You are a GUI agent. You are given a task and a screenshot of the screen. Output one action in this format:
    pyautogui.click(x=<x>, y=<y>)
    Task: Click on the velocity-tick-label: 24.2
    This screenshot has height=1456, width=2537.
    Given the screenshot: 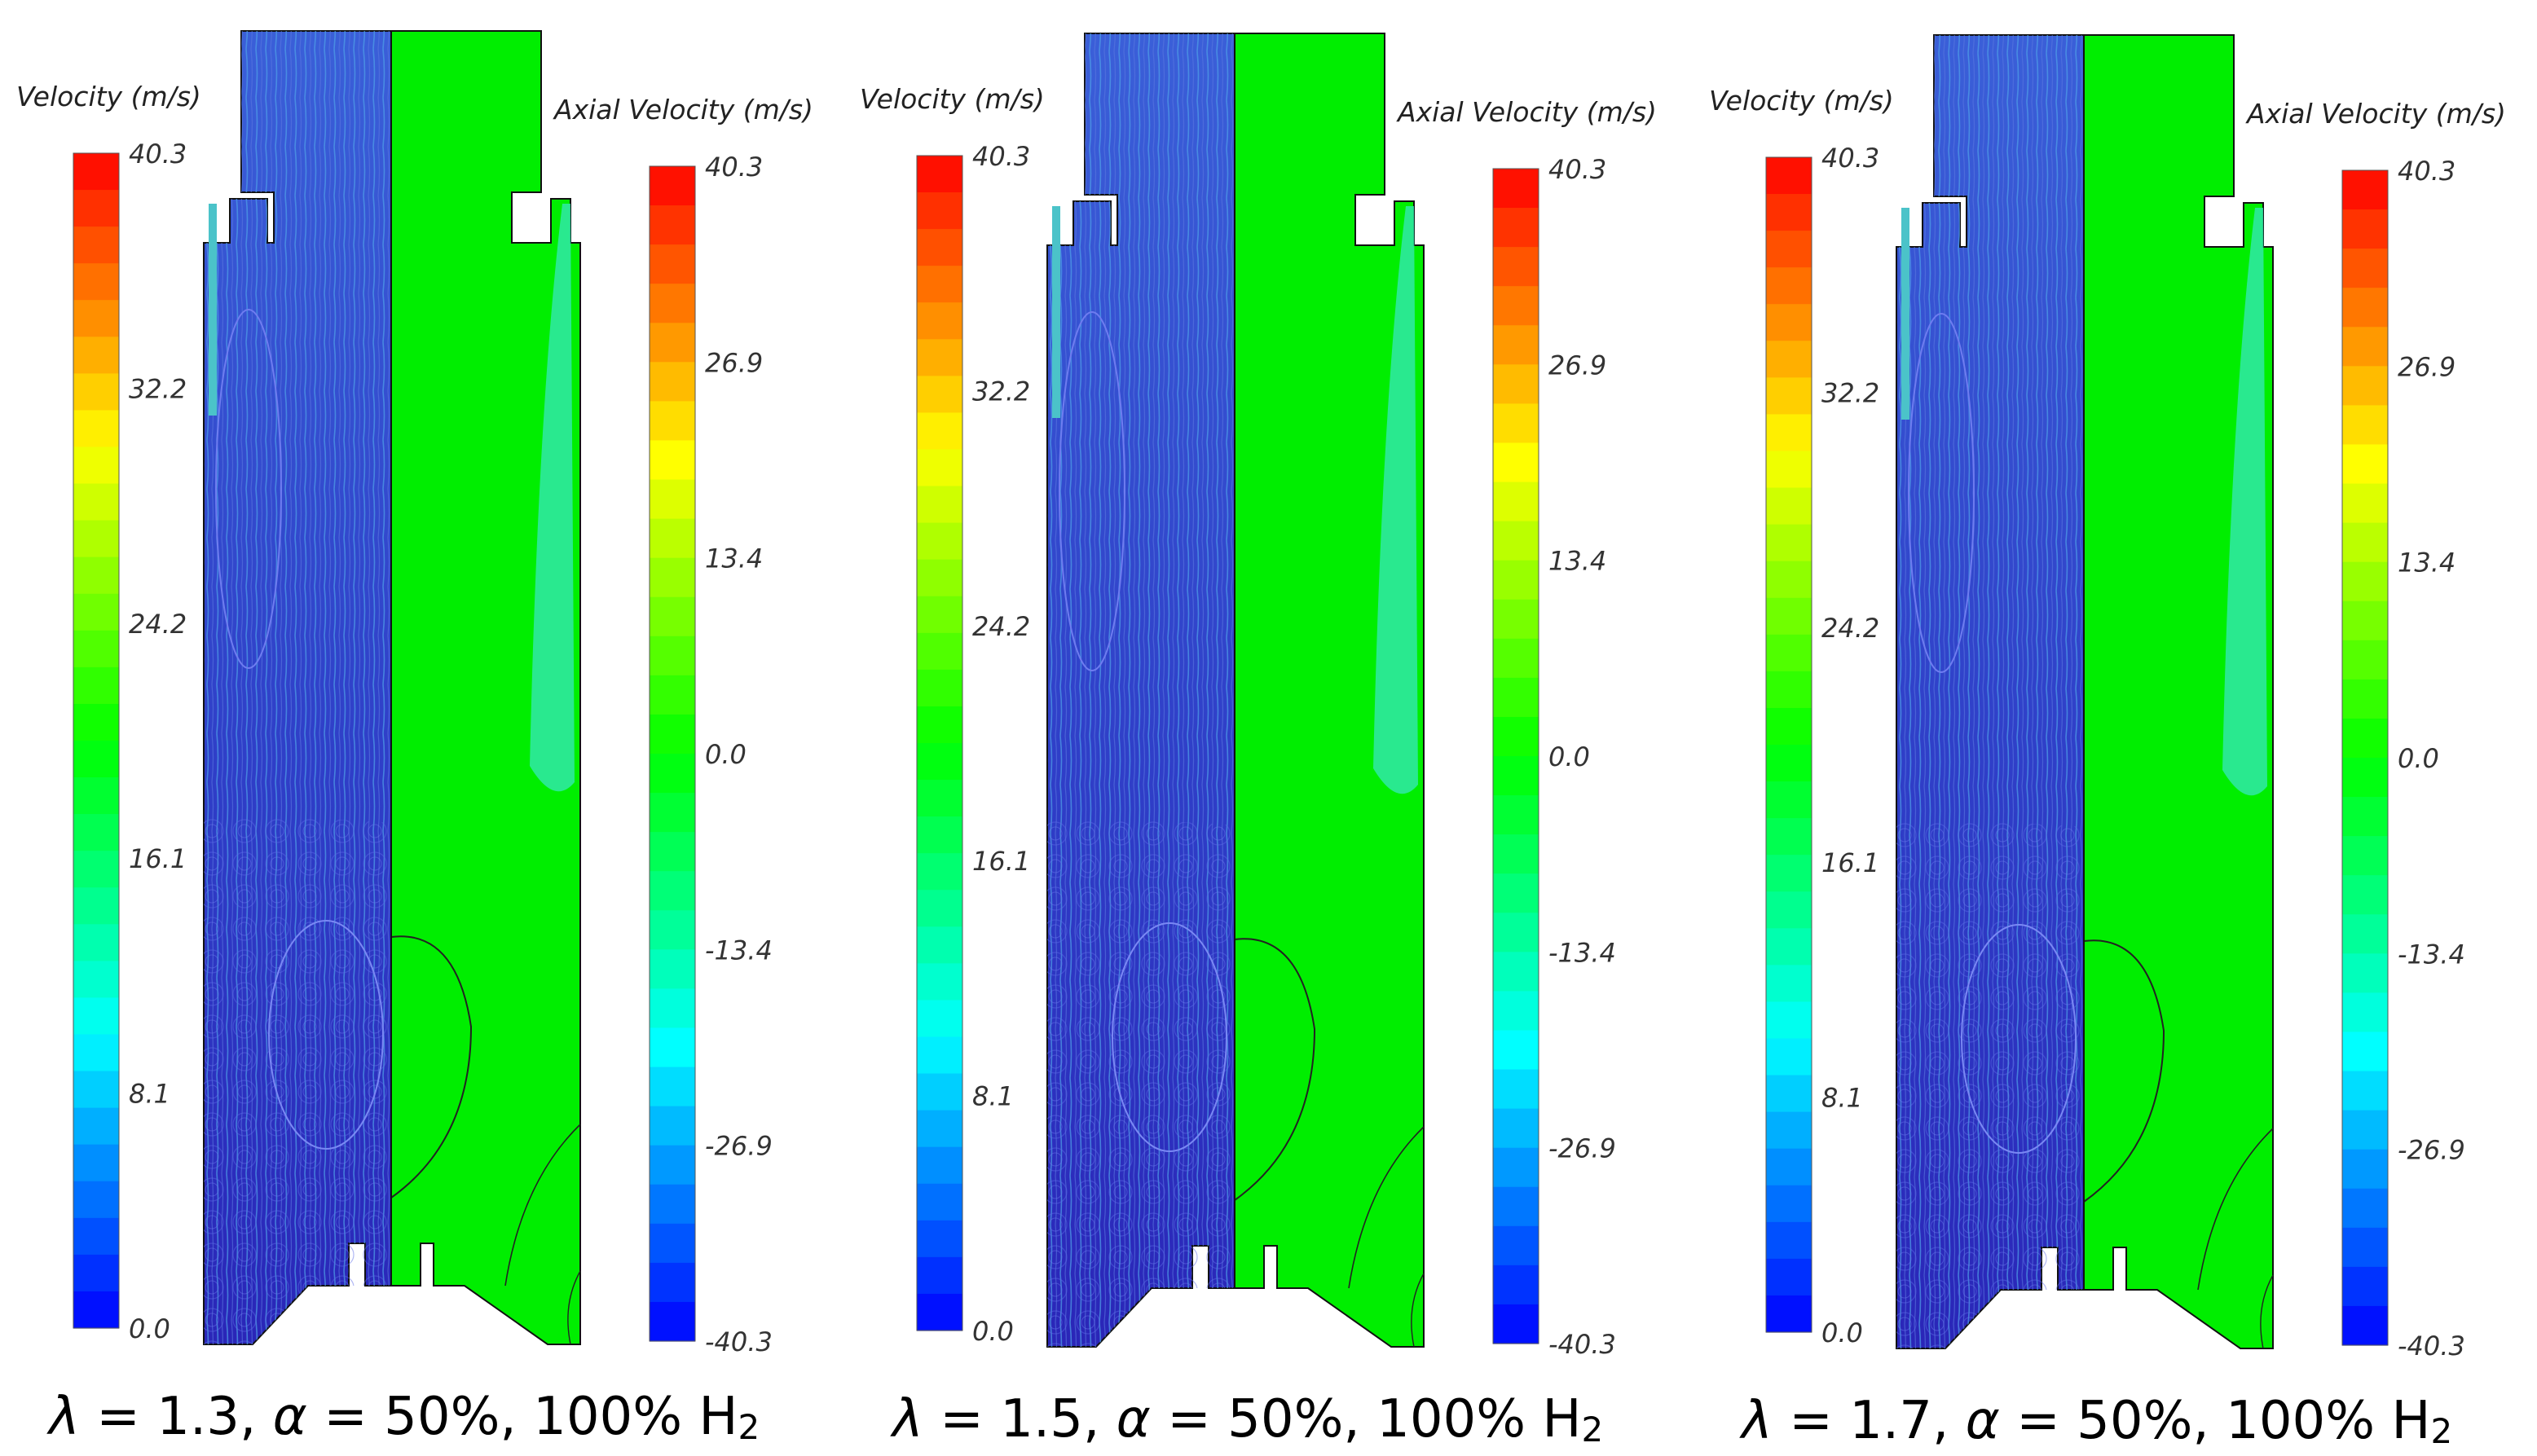 What is the action you would take?
    pyautogui.click(x=158, y=624)
    